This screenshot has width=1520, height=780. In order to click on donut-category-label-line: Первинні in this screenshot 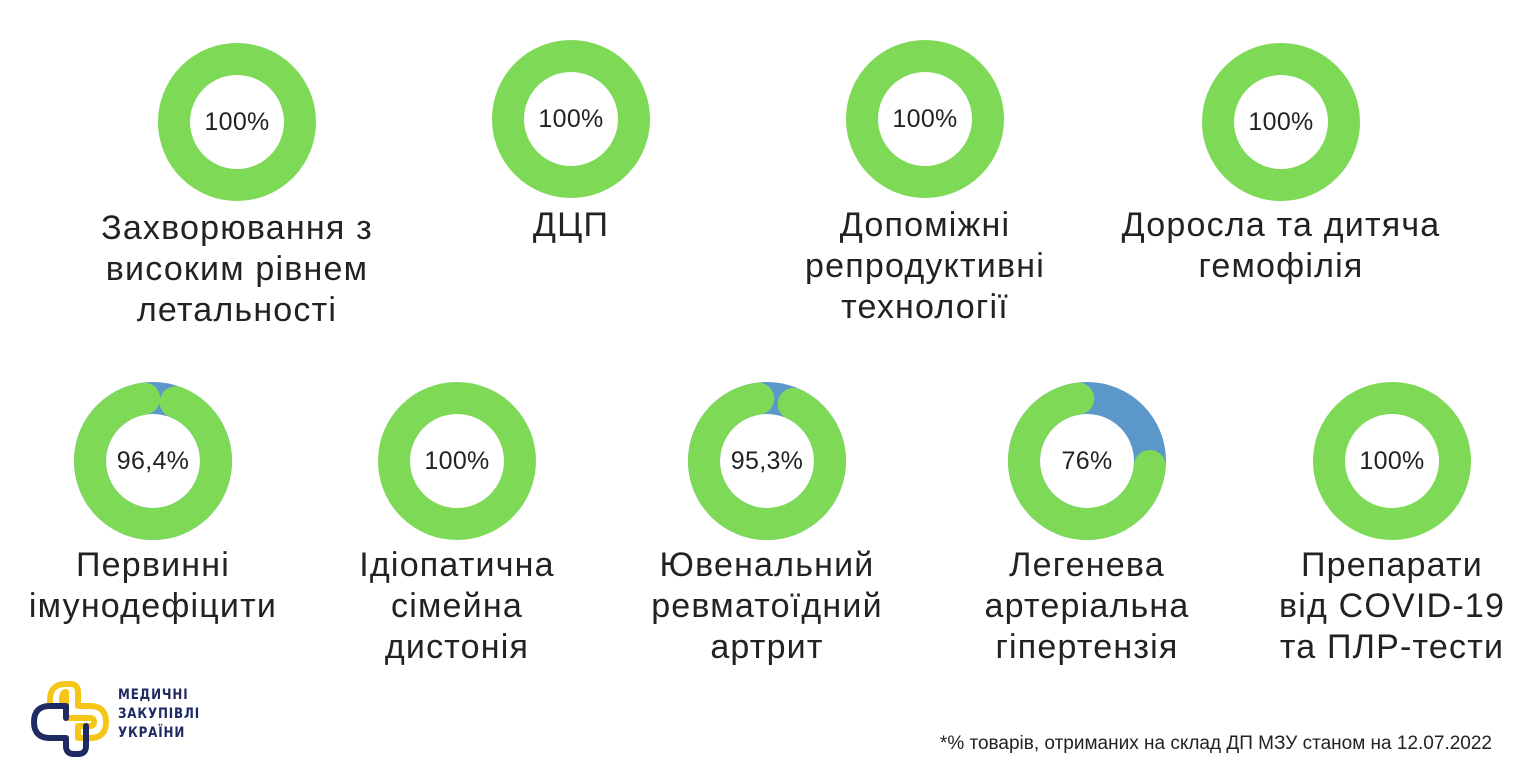, I will do `click(153, 565)`.